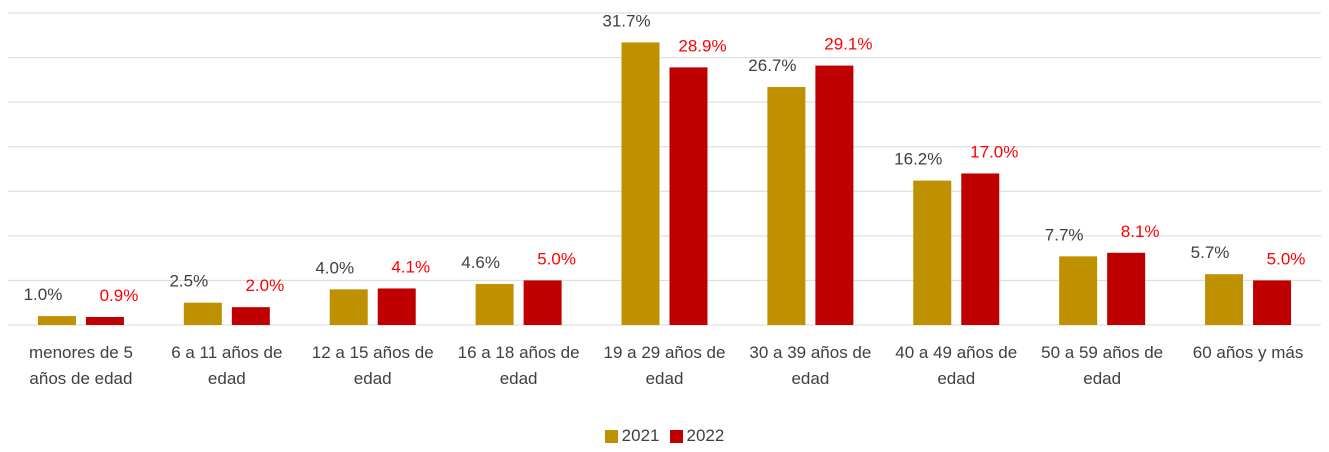 The width and height of the screenshot is (1329, 452). Describe the element at coordinates (480, 262) in the screenshot. I see `data-label: 4.6%` at that location.